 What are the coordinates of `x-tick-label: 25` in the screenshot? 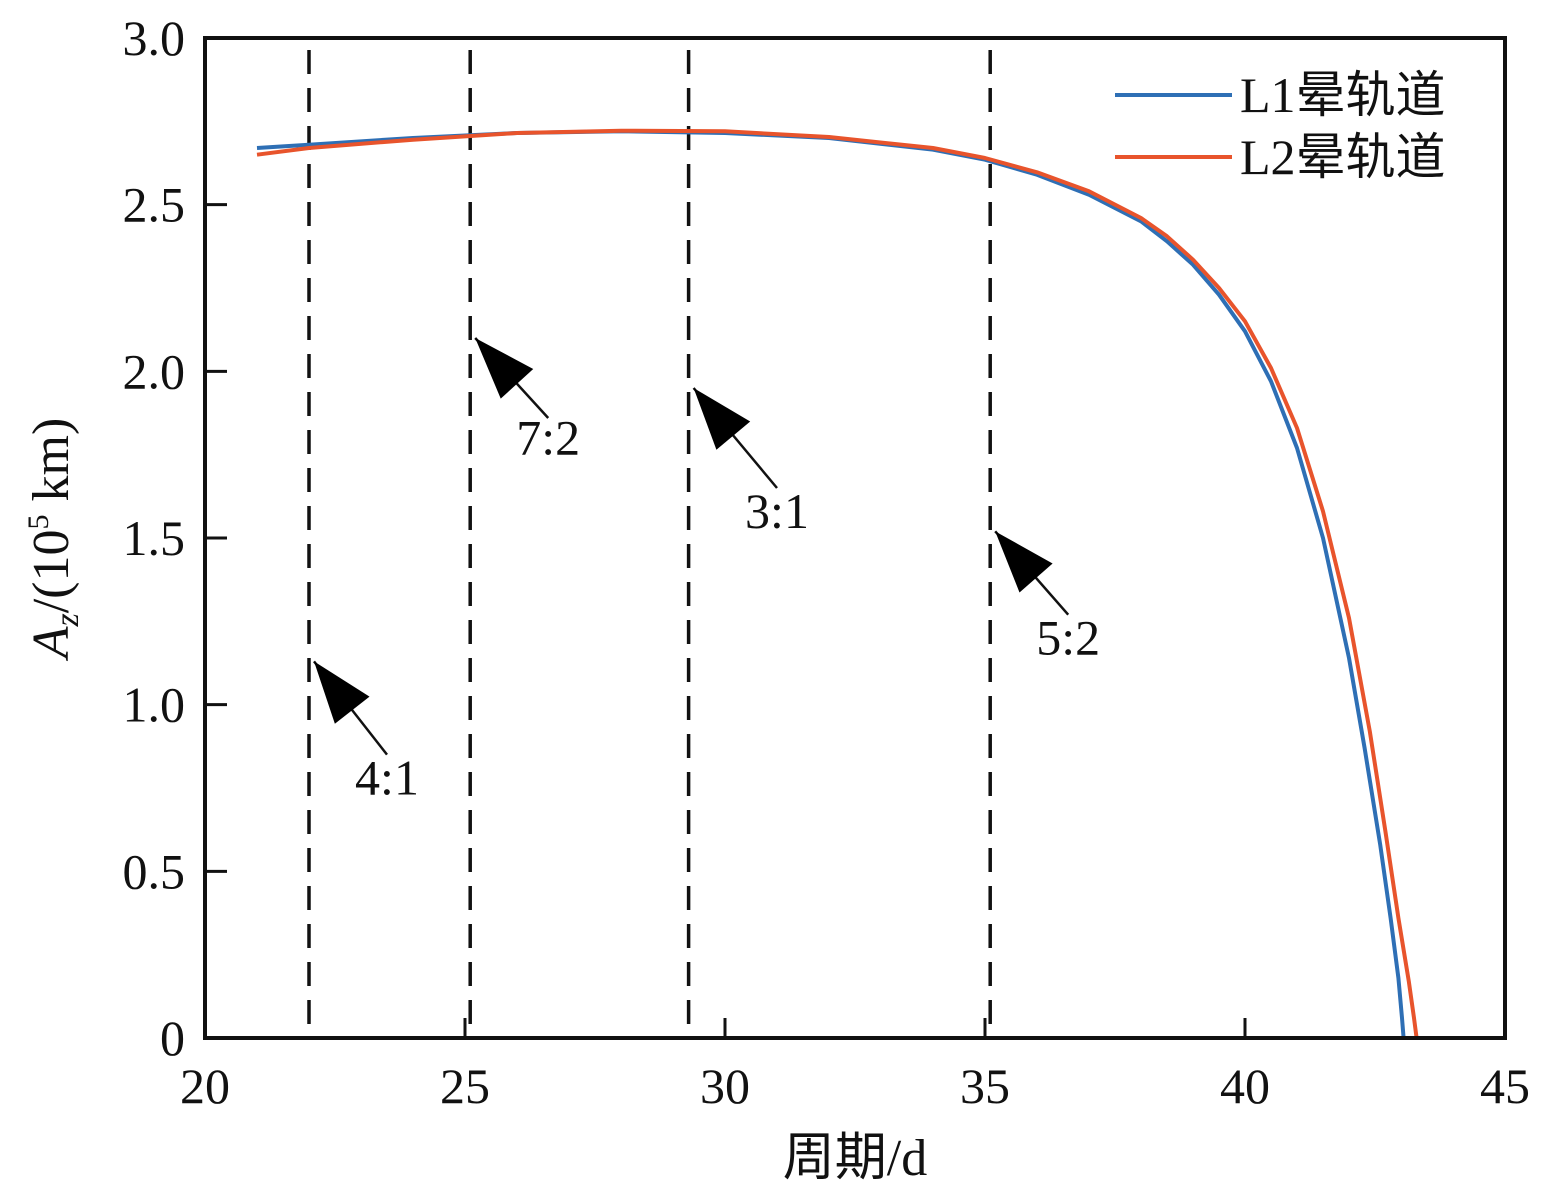 It's located at (465, 1086).